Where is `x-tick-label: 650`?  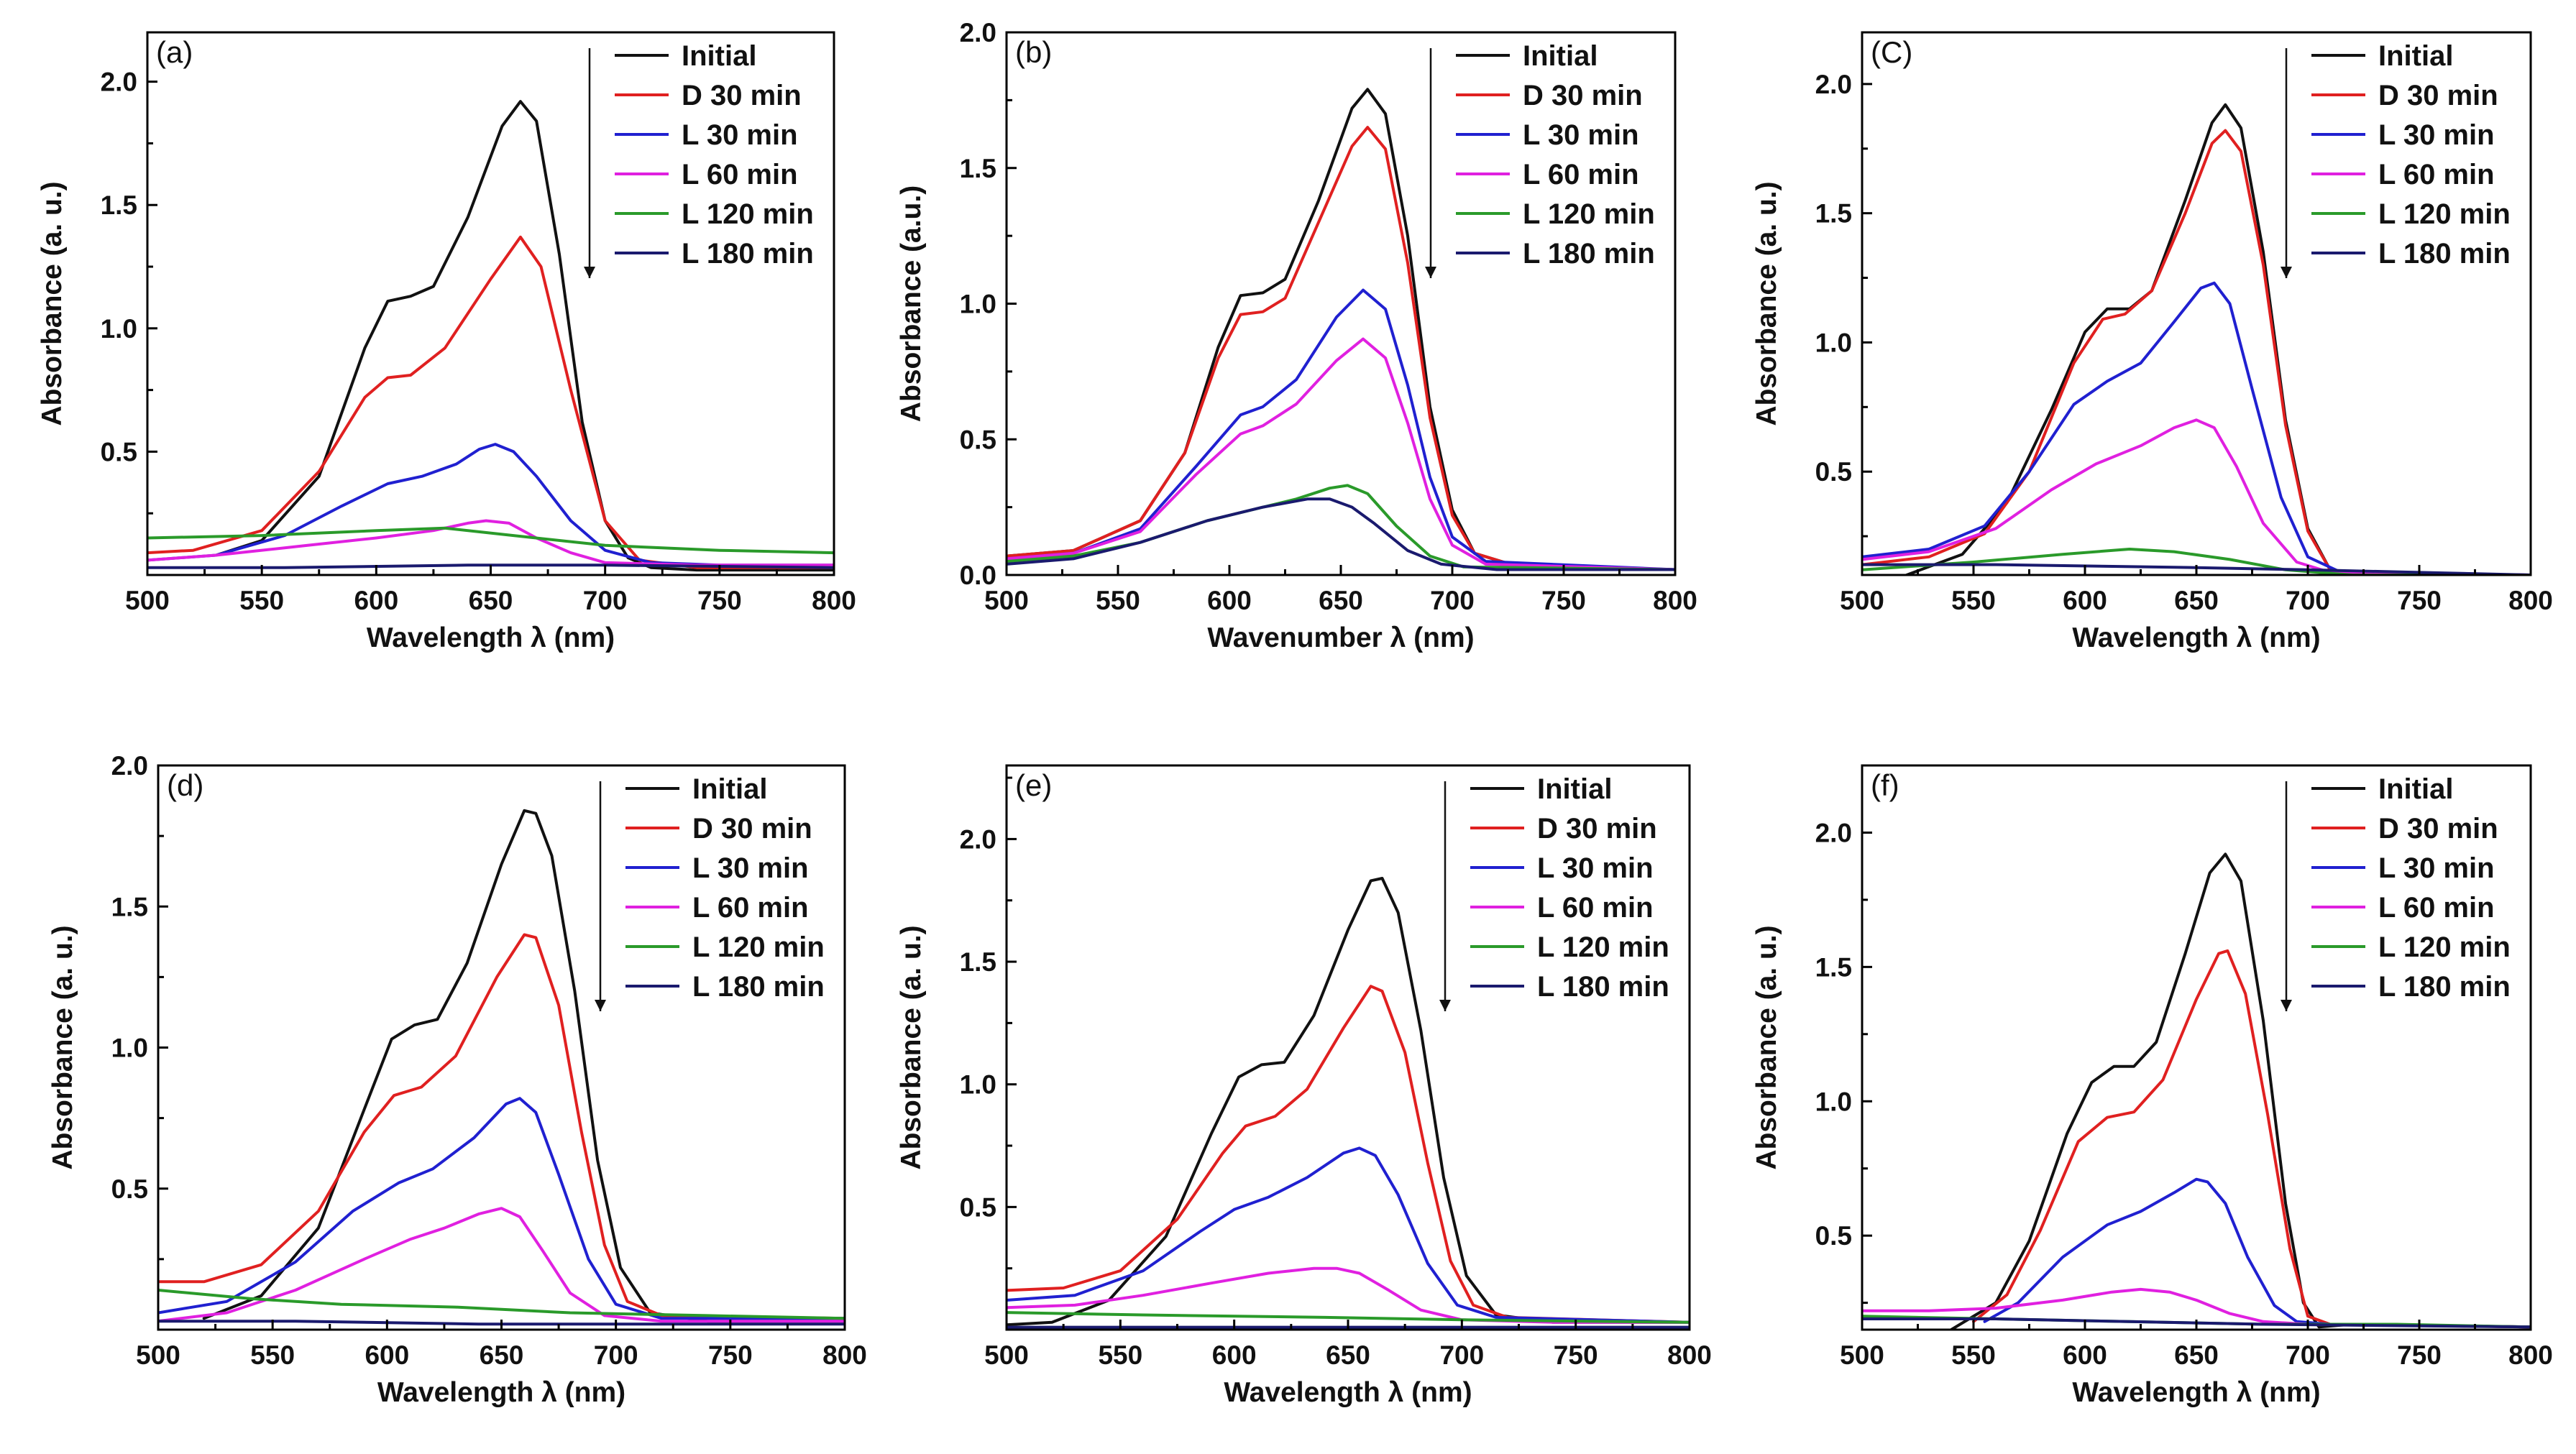 x-tick-label: 650 is located at coordinates (2196, 601).